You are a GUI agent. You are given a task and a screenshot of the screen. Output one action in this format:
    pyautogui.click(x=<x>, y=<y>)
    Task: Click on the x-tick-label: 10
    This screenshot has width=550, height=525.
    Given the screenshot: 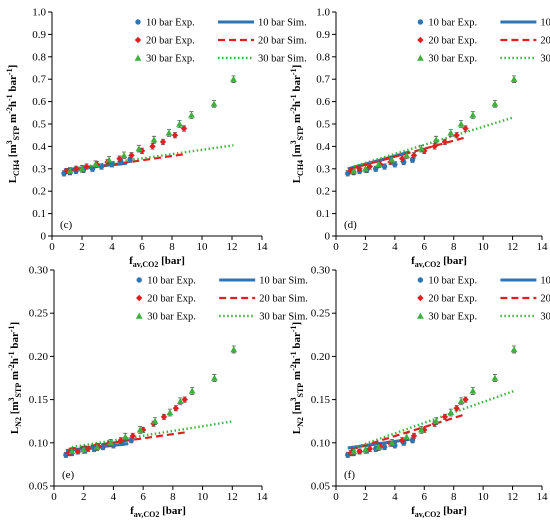 What is the action you would take?
    pyautogui.click(x=484, y=247)
    